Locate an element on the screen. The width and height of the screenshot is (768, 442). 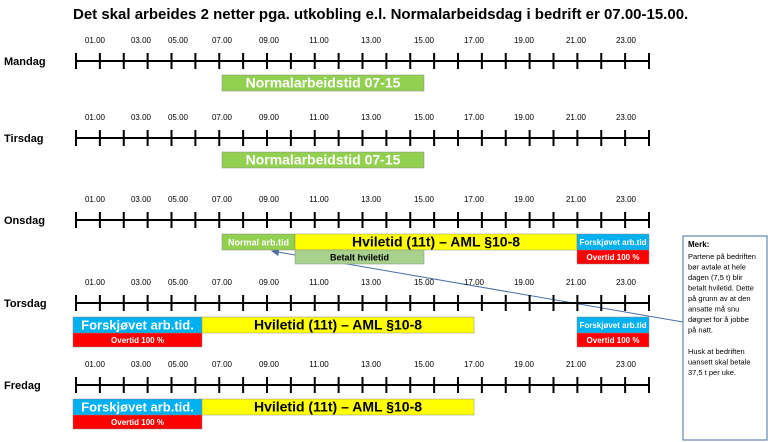
note-line: bør avtale at hele is located at coordinates (717, 266).